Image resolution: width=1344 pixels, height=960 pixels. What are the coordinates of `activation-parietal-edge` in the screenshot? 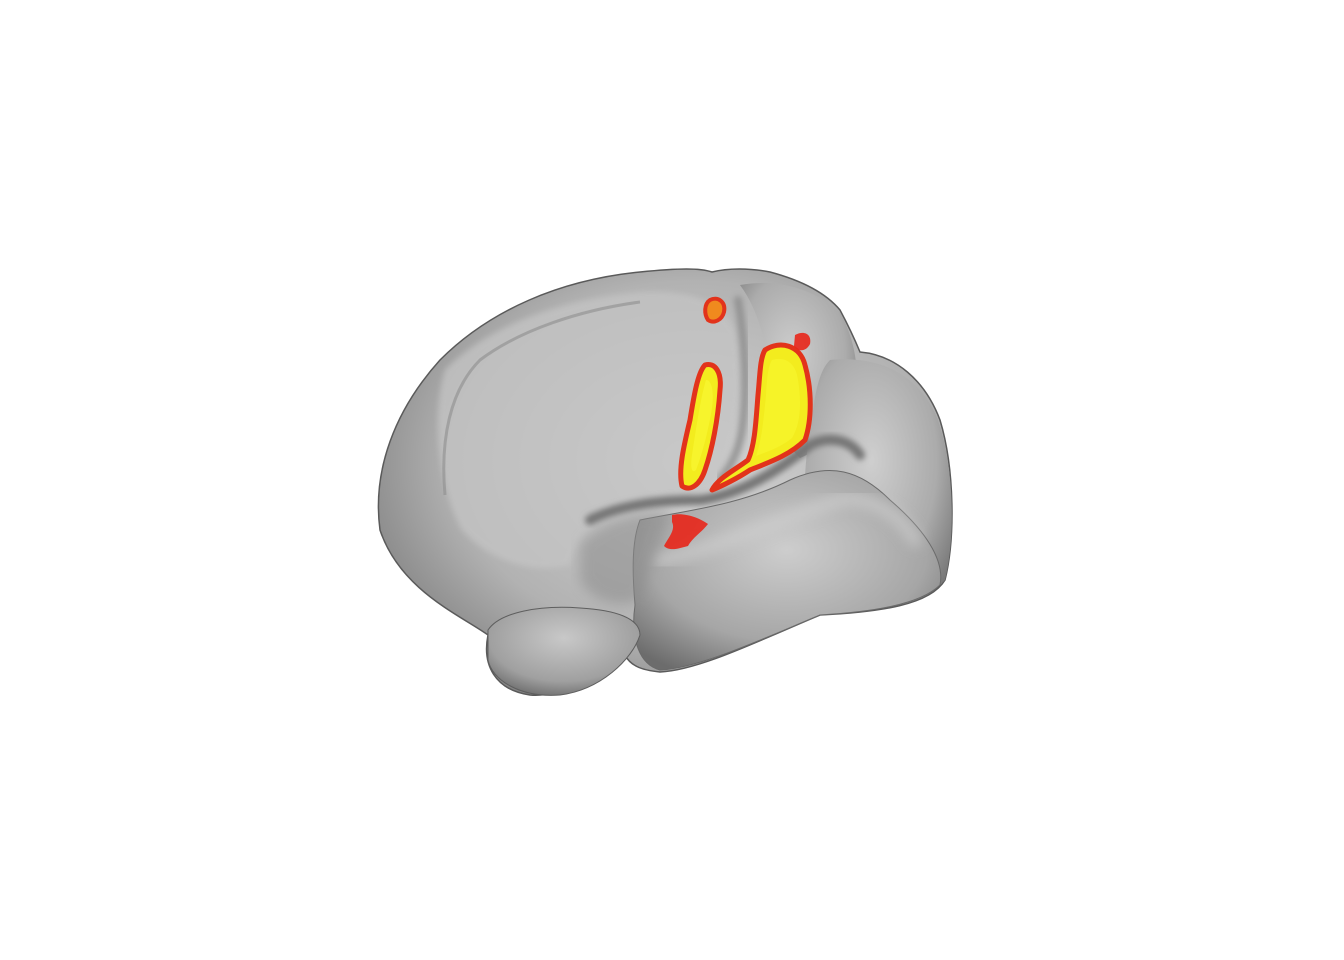 It's located at (802, 341).